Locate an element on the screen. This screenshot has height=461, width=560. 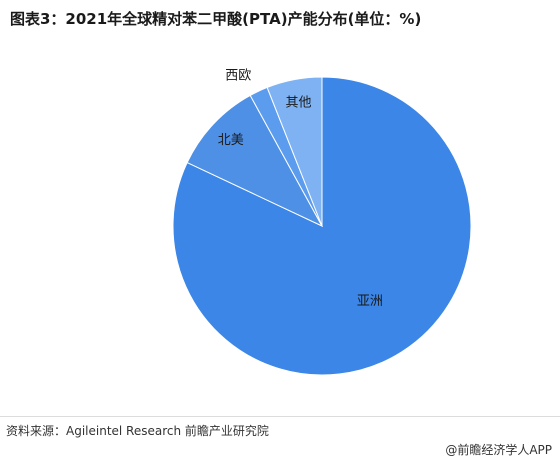
slice-label-3: 其他 is located at coordinates (299, 103).